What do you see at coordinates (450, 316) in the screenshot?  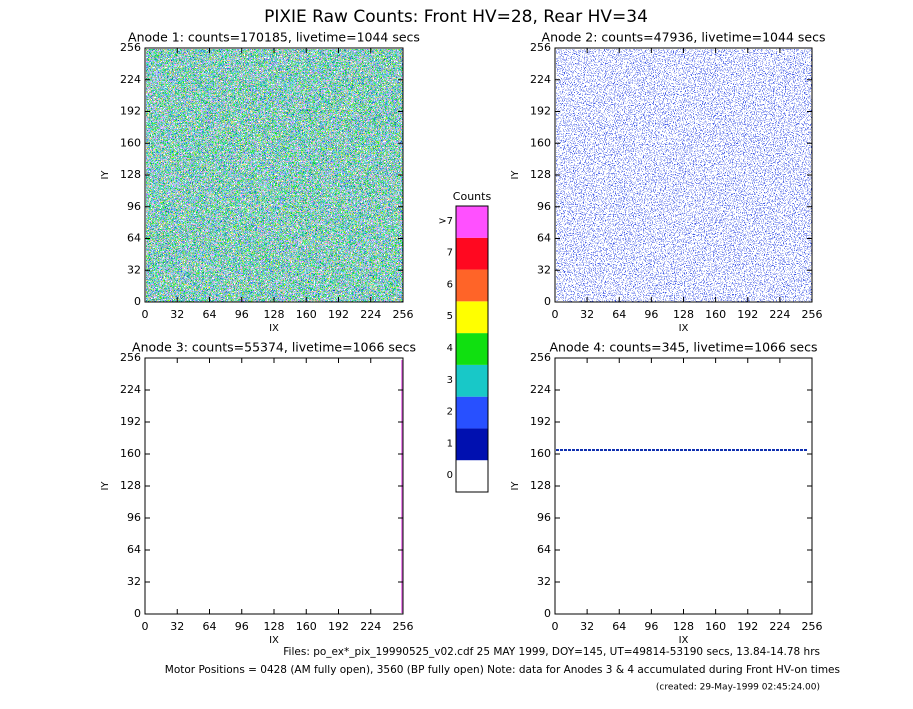 I see `colorbar-label: 5` at bounding box center [450, 316].